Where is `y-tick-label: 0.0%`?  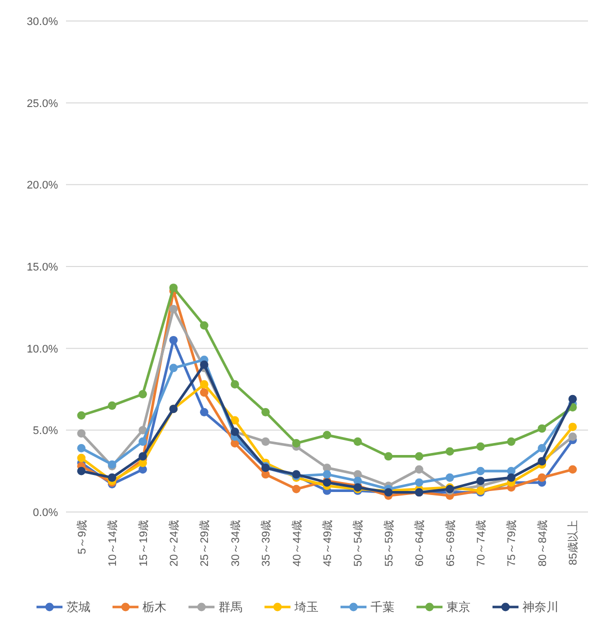 y-tick-label: 0.0% is located at coordinates (45, 513).